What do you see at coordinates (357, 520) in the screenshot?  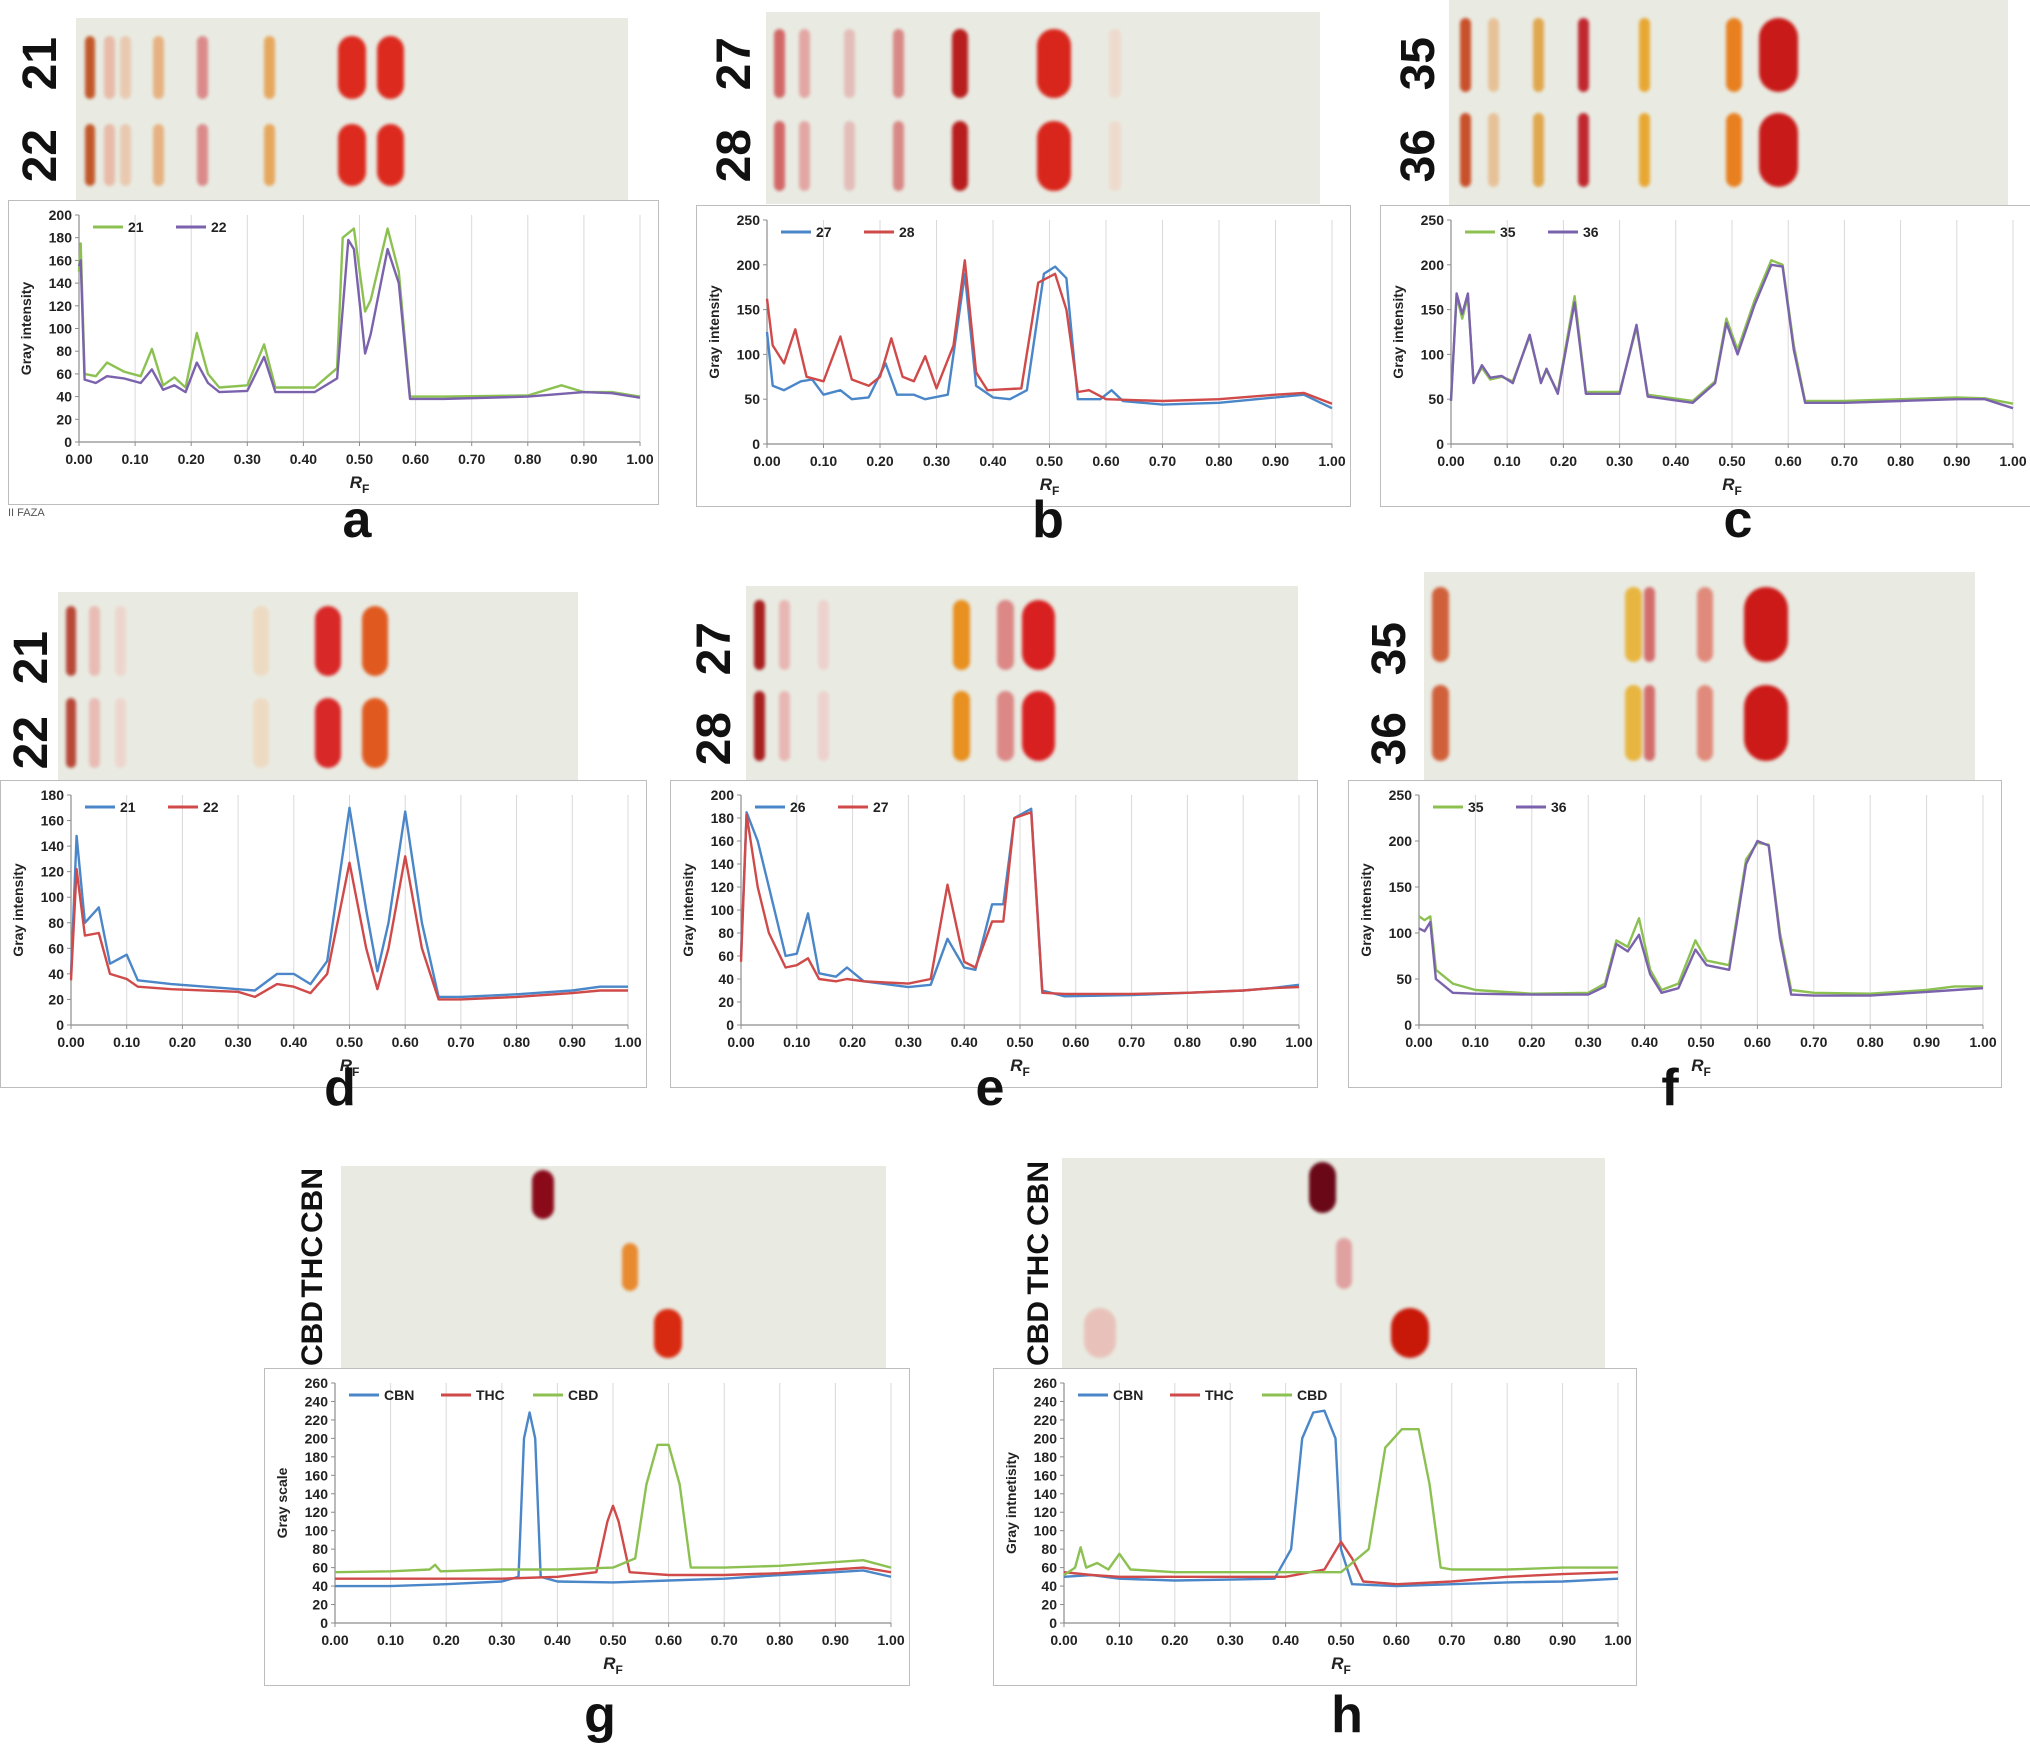 I see `panel-letter: a` at bounding box center [357, 520].